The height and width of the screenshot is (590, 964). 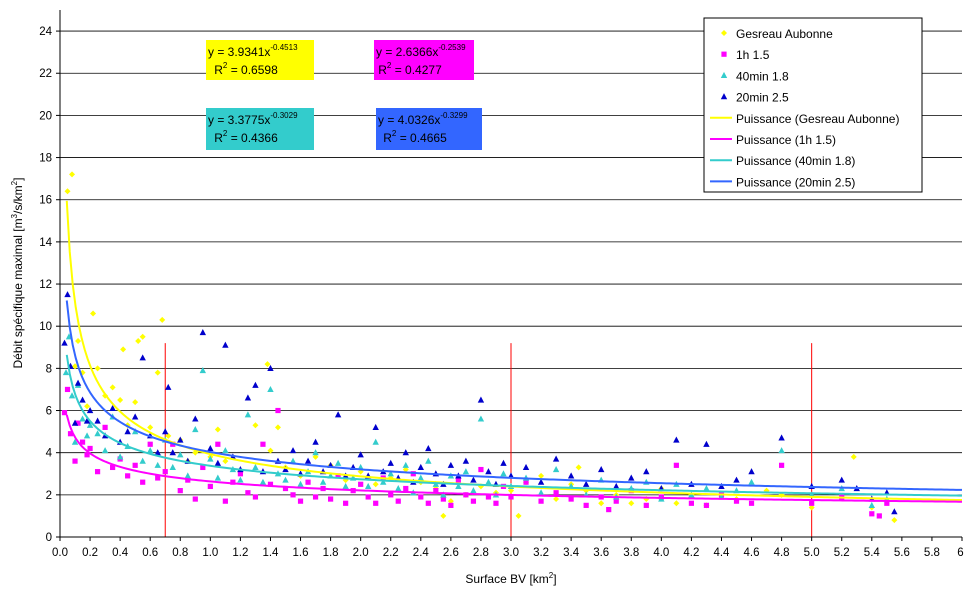 What do you see at coordinates (391, 553) in the screenshot?
I see `x-tick-label: 2.2` at bounding box center [391, 553].